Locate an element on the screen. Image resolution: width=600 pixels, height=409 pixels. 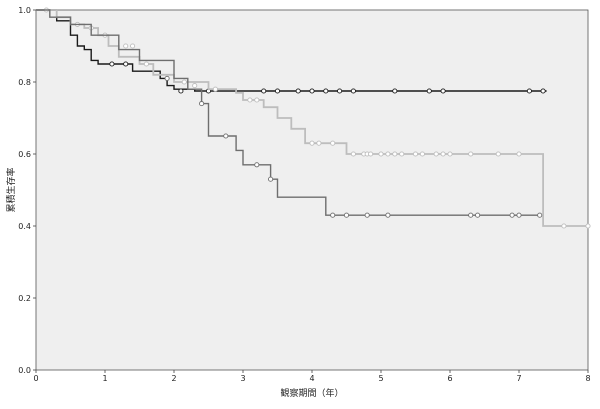
y-tick-label: 0.2 is located at coordinates (24, 298).